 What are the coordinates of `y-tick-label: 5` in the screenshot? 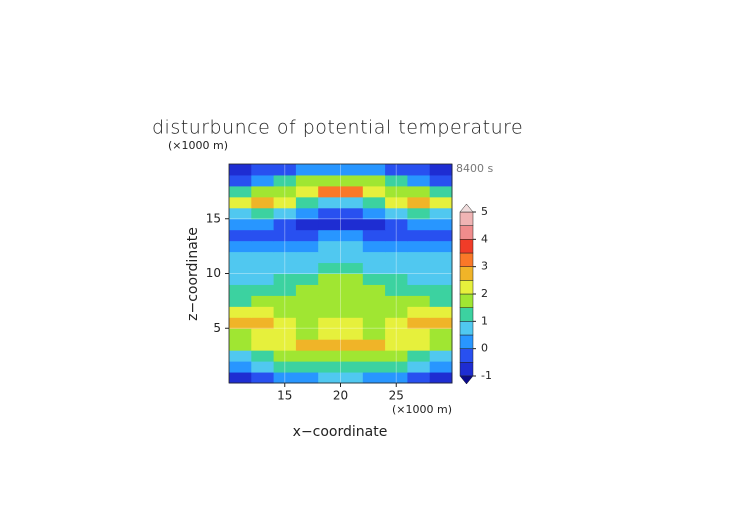 It's located at (217, 328).